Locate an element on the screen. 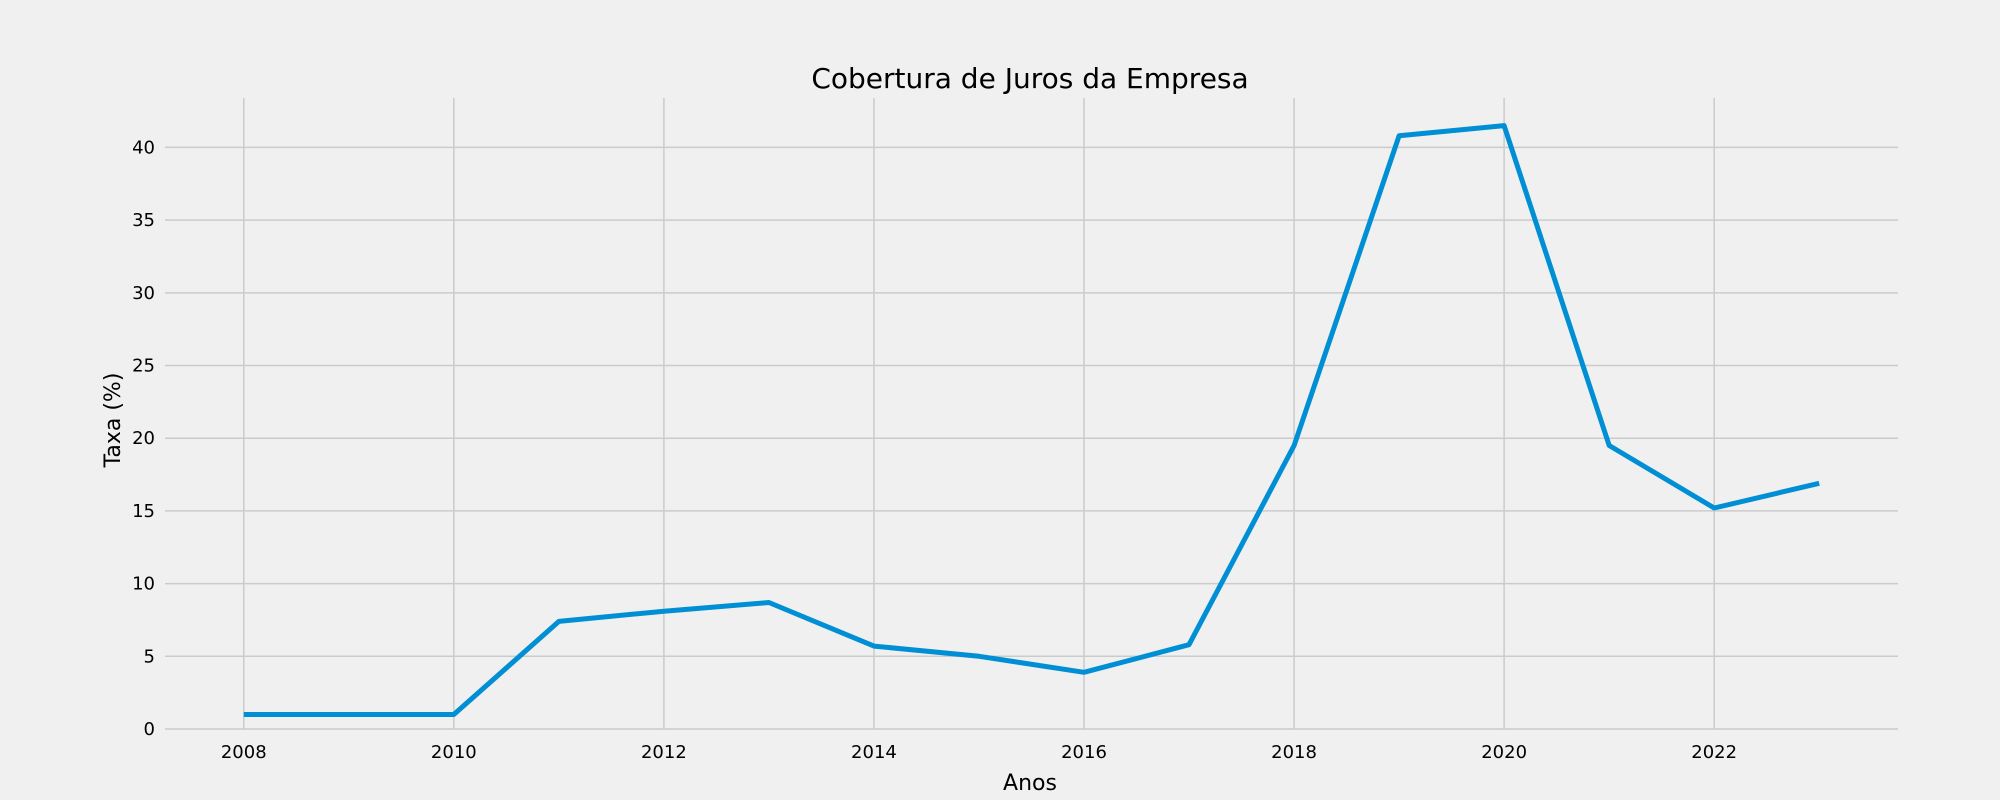 The width and height of the screenshot is (2000, 800). x-tick-label: 2020 is located at coordinates (1504, 752).